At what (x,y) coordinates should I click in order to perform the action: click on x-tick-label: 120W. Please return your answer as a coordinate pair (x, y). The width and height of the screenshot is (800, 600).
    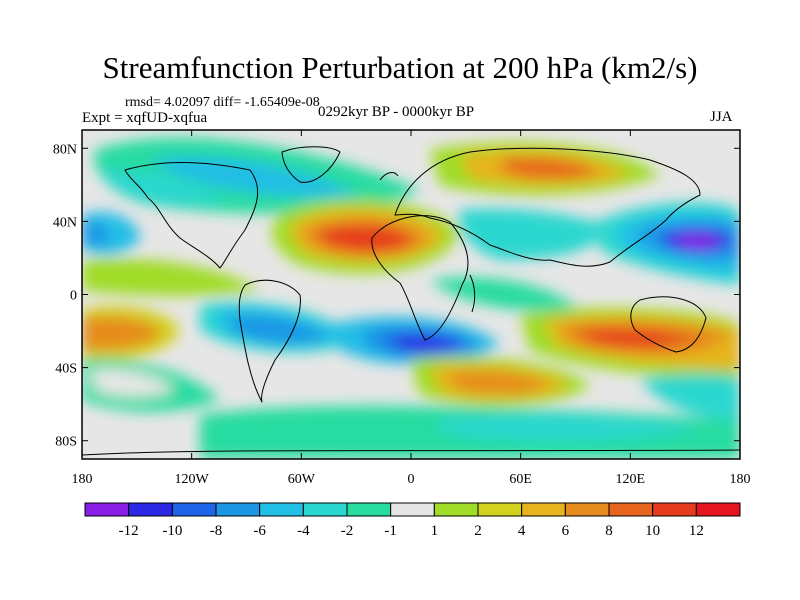
    Looking at the image, I should click on (192, 479).